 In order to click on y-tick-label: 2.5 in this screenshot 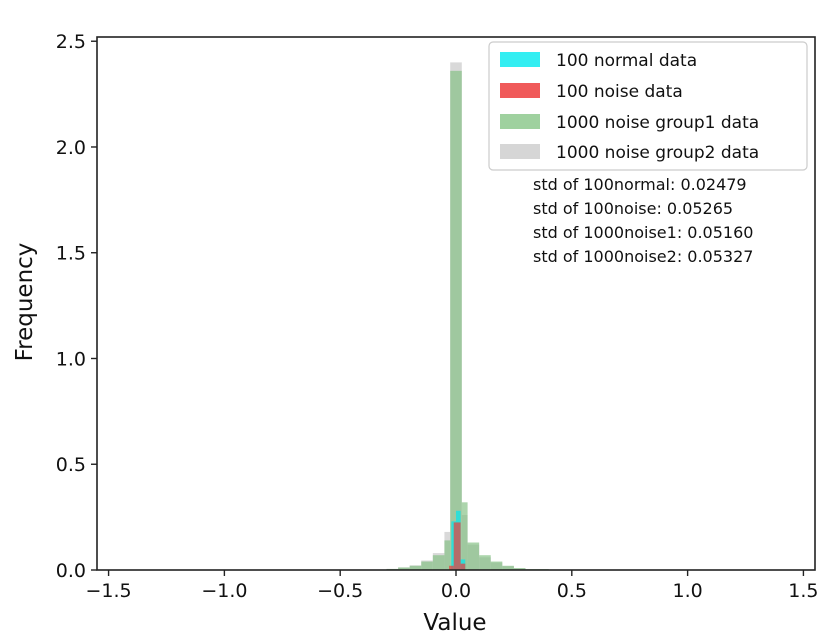, I will do `click(71, 42)`.